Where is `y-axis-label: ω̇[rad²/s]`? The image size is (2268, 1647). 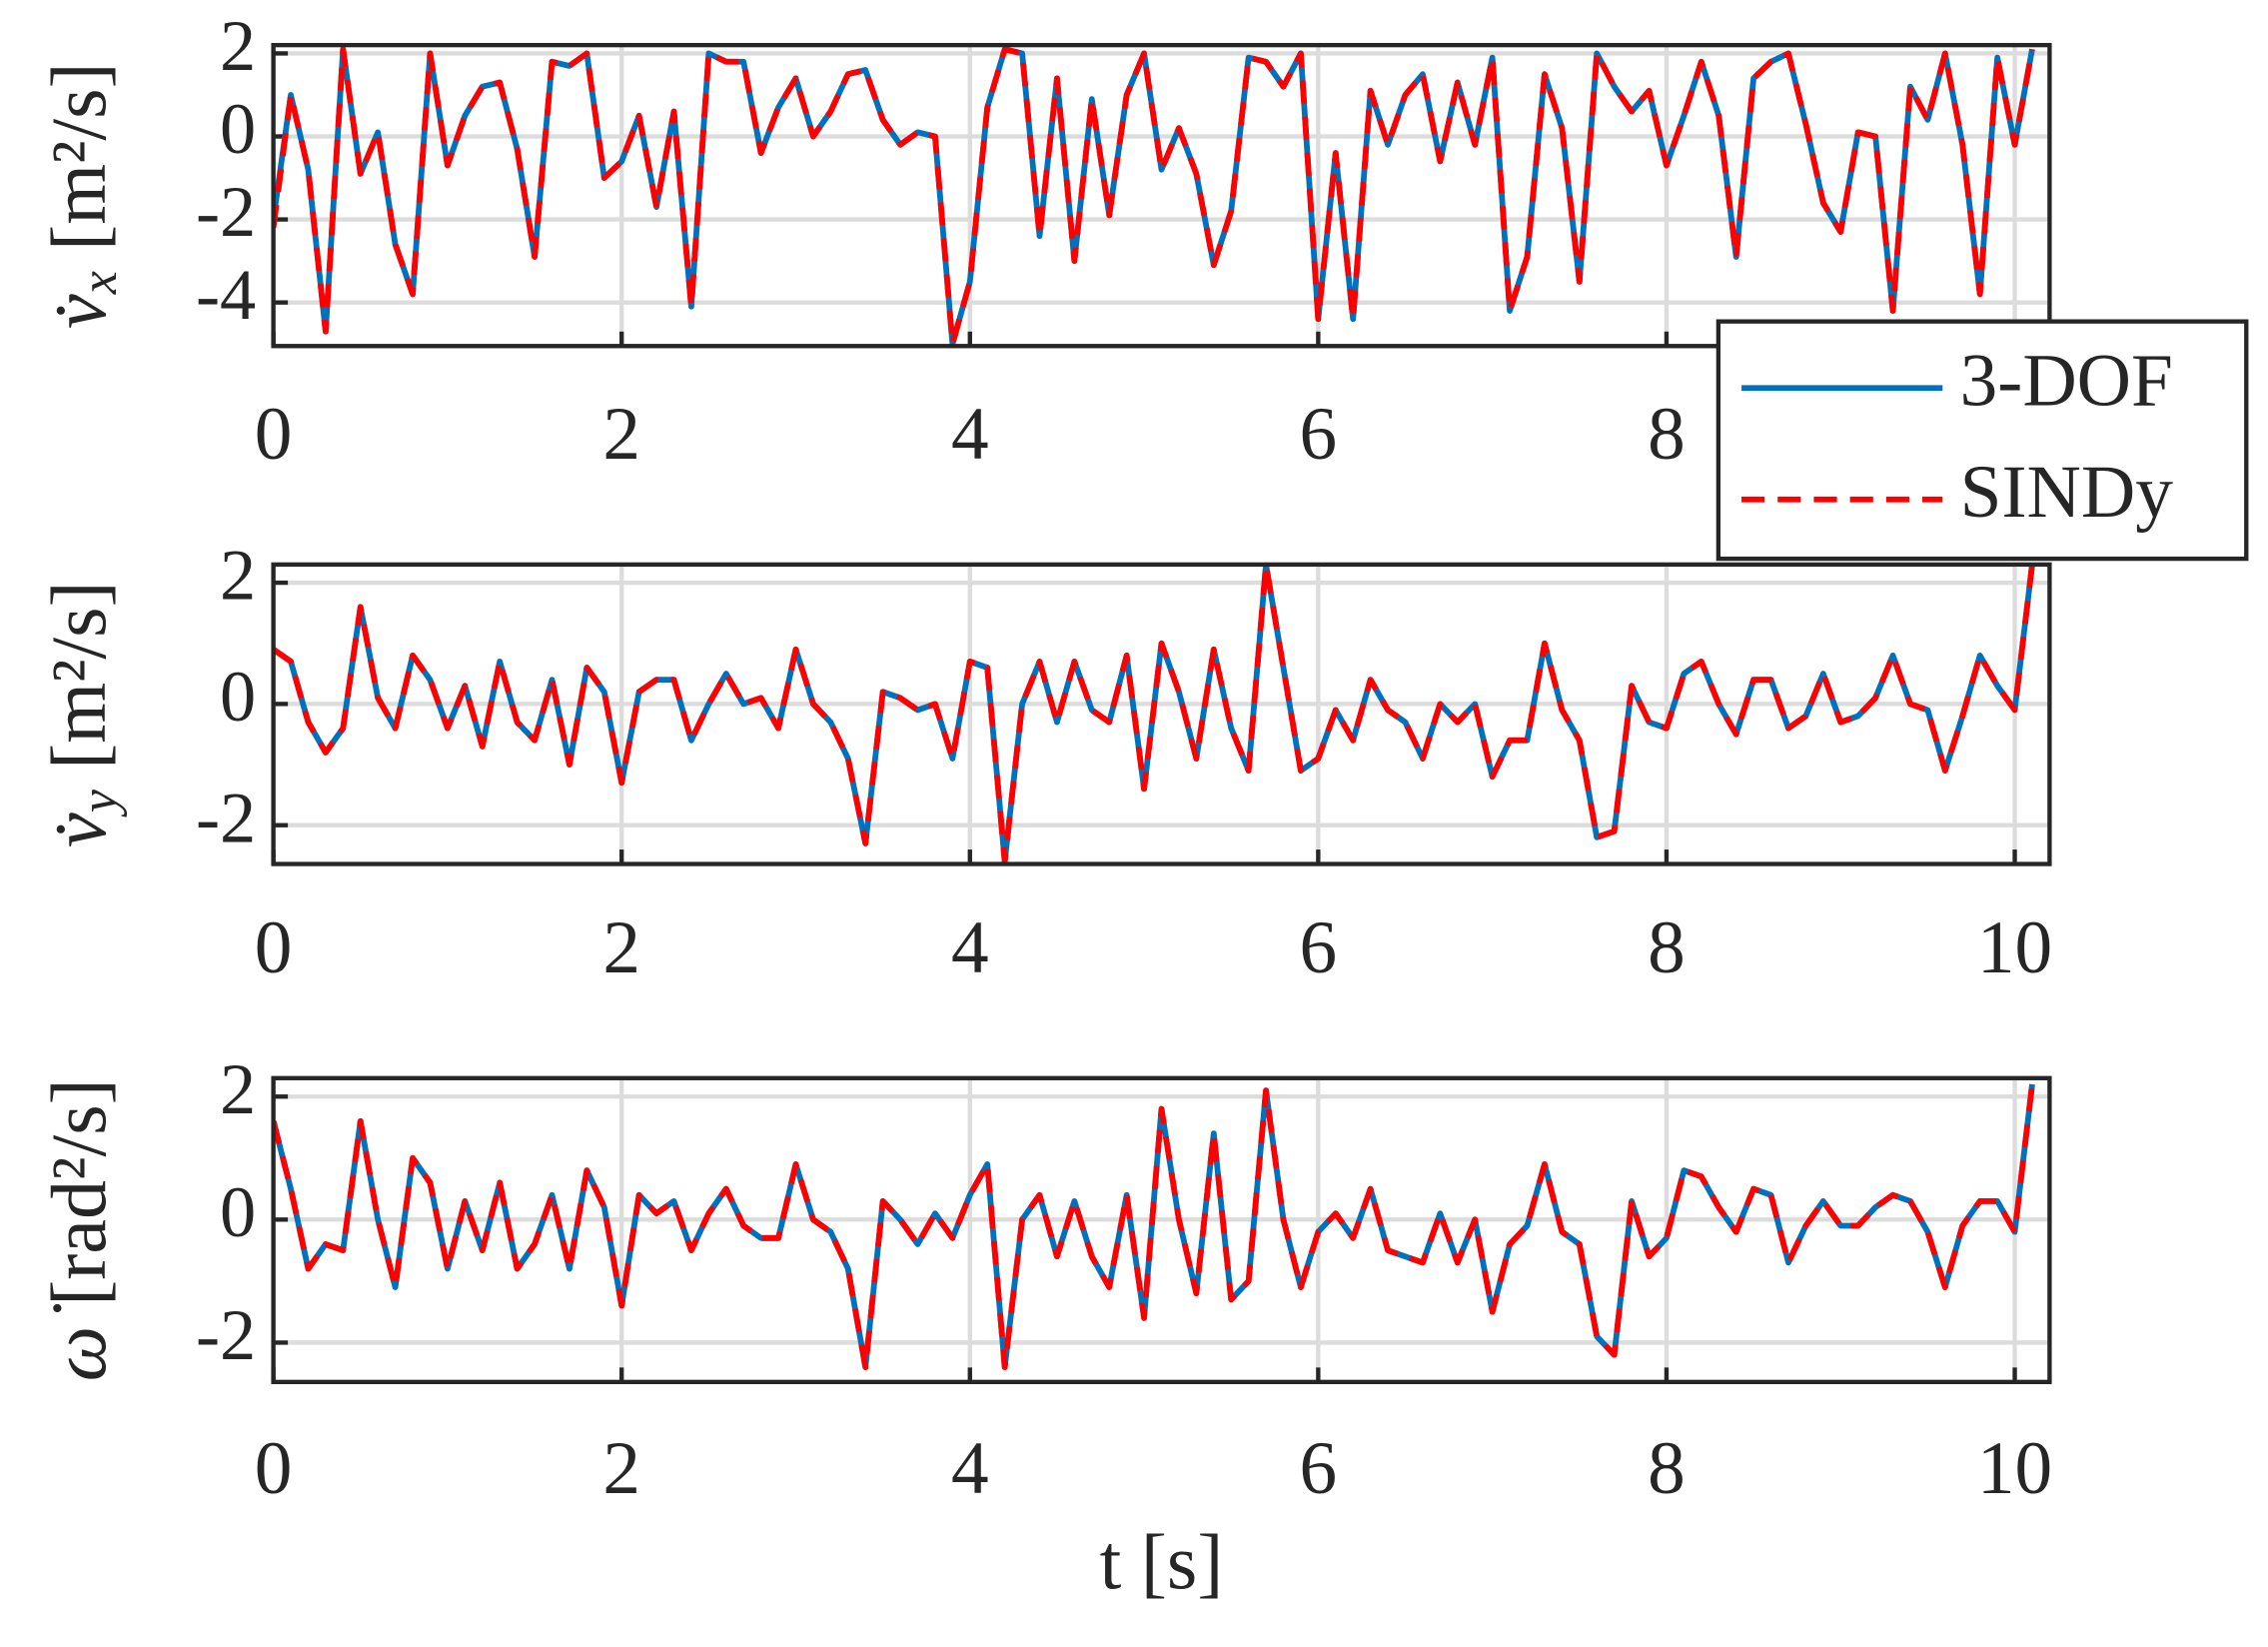
y-axis-label: ω̇[rad²/s] is located at coordinates (78, 1230).